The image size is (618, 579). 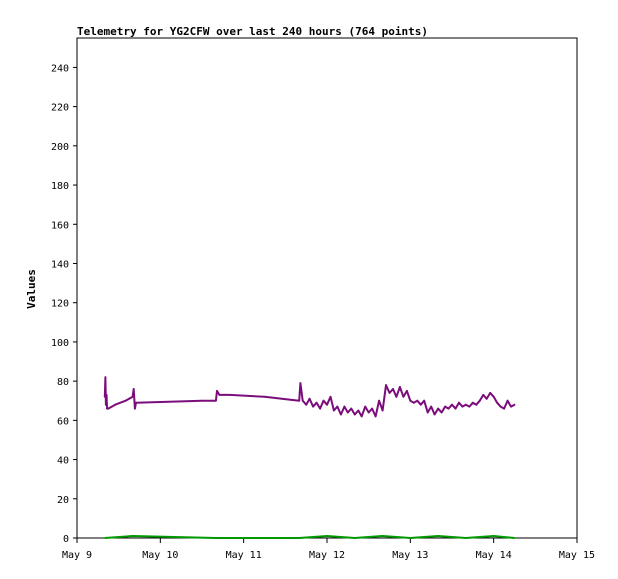 I want to click on x-tick-label: May 11, so click(x=244, y=555).